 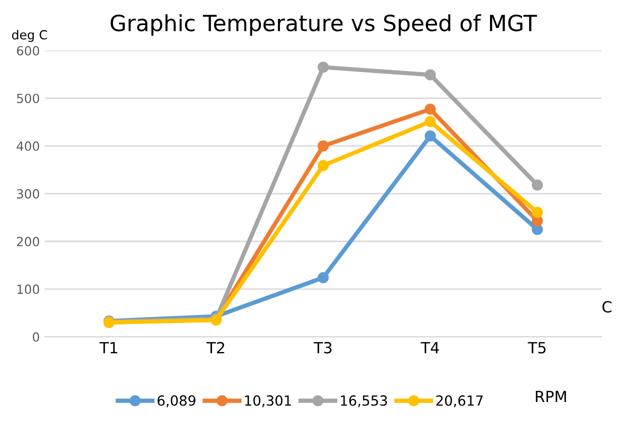 I want to click on x-tick-label: T3, so click(x=323, y=348).